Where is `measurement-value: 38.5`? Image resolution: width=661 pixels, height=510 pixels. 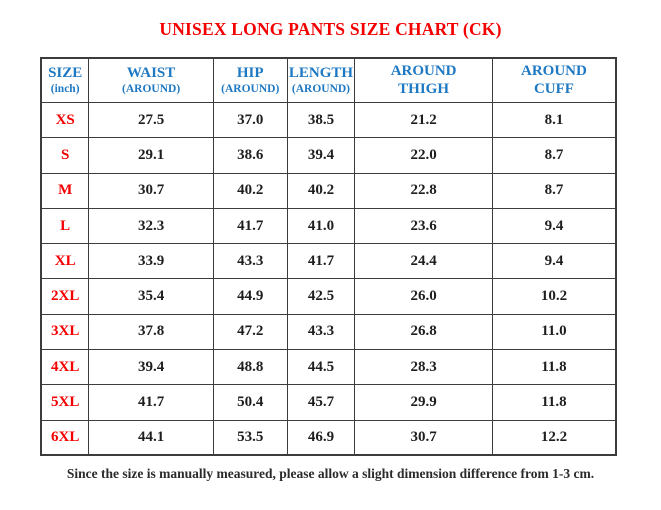 measurement-value: 38.5 is located at coordinates (321, 120).